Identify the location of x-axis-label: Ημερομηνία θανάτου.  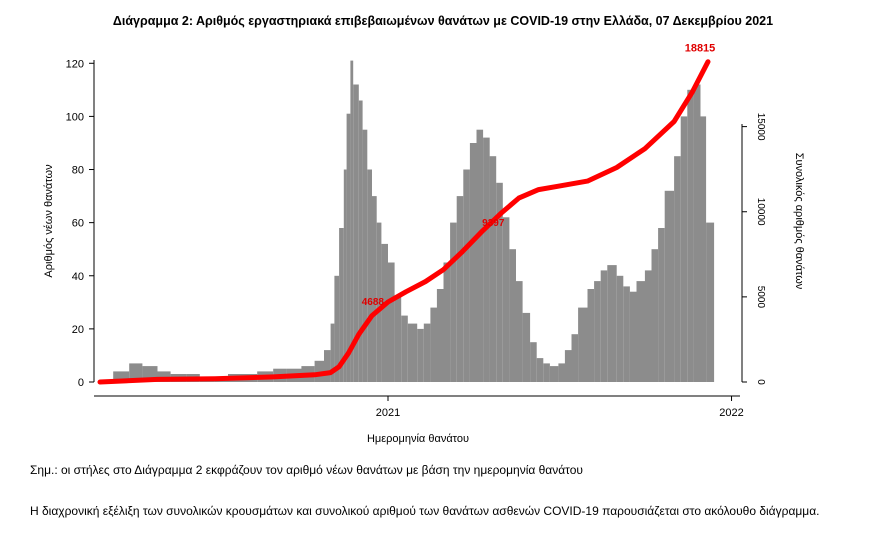
(418, 439).